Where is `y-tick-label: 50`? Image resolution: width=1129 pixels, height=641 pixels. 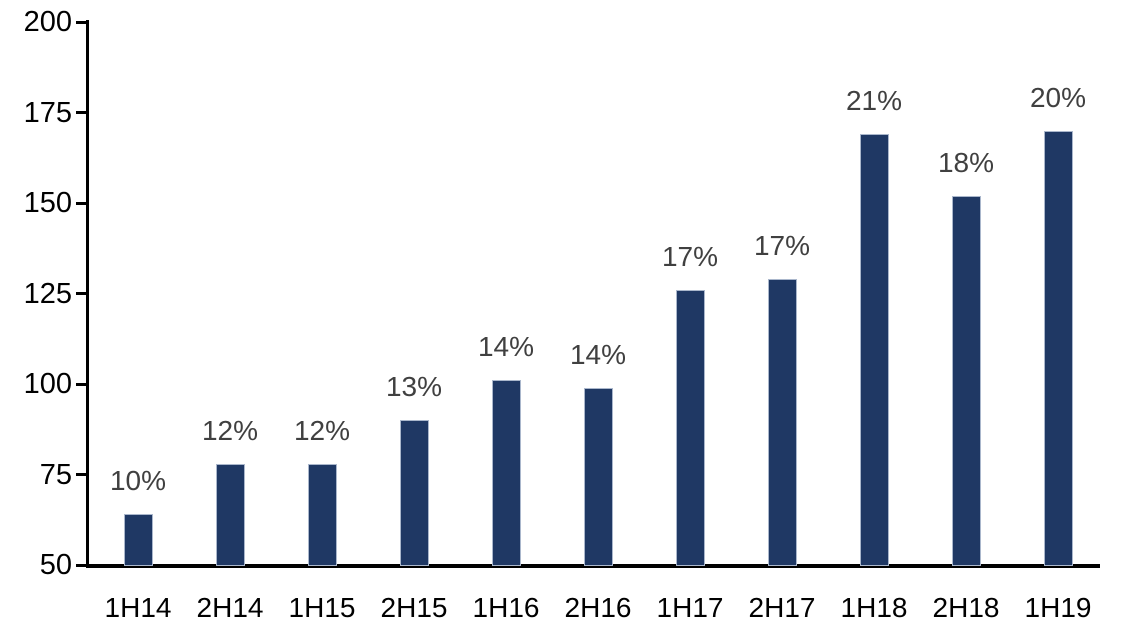
y-tick-label: 50 is located at coordinates (55, 565).